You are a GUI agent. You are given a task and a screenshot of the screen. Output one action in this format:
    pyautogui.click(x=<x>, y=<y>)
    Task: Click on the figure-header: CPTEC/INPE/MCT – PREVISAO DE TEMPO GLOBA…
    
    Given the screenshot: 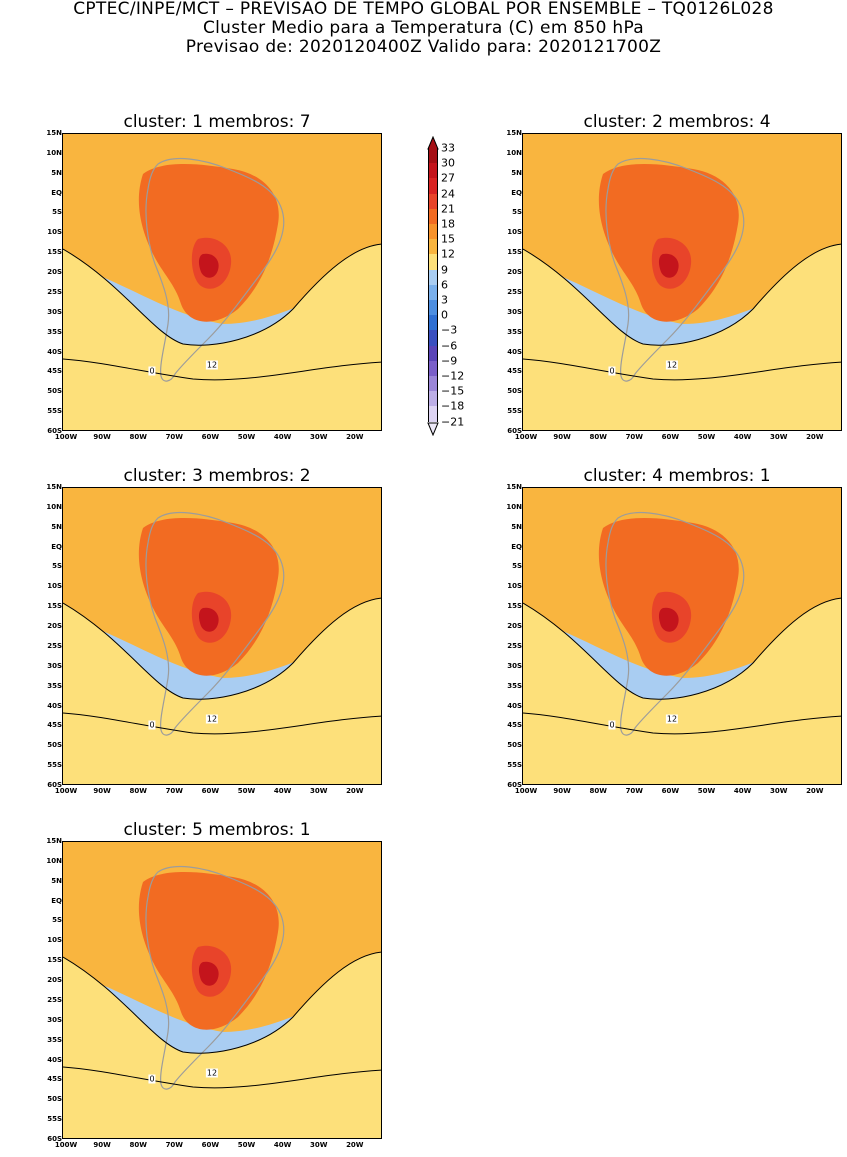 What is the action you would take?
    pyautogui.click(x=423, y=28)
    